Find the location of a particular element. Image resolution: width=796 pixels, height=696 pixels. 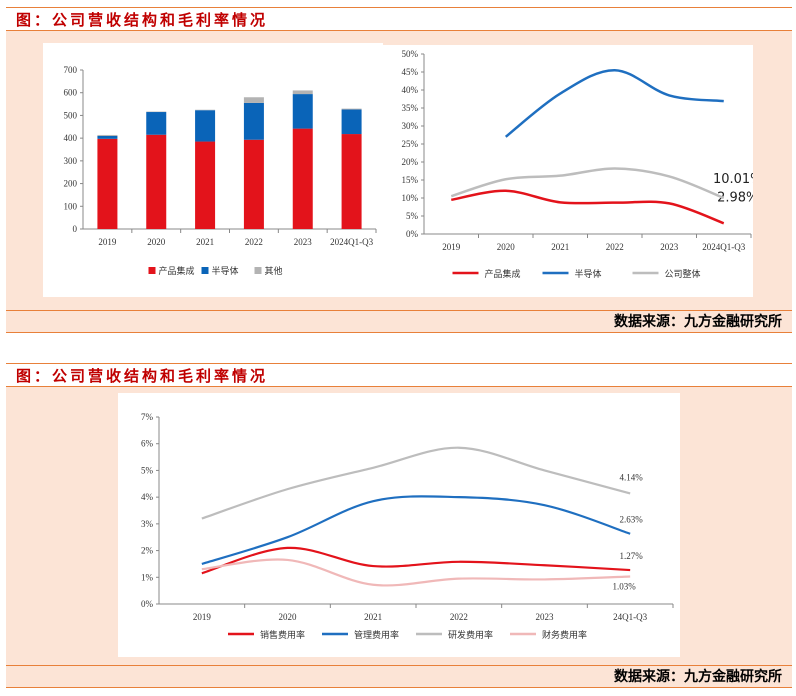

y-tick-label: 50% is located at coordinates (410, 54).